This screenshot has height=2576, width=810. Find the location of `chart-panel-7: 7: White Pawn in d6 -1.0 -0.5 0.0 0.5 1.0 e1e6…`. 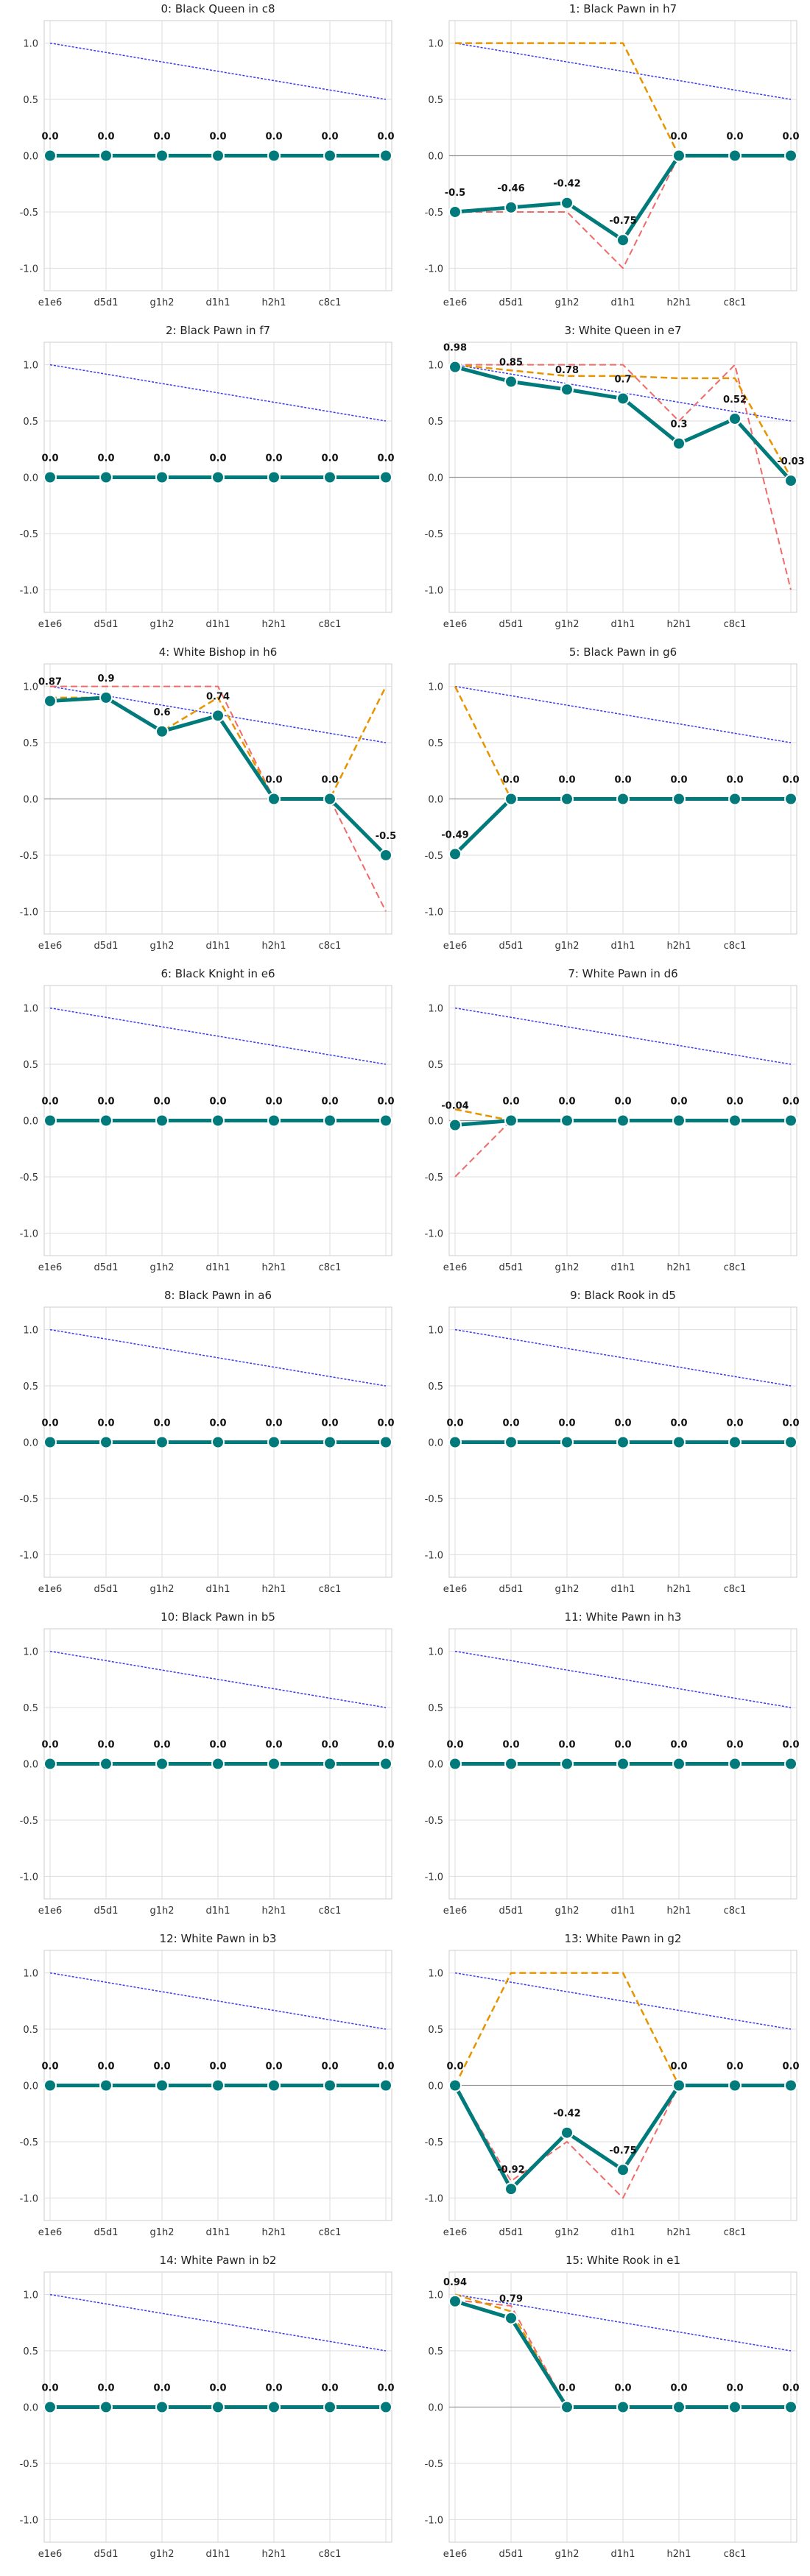

chart-panel-7: 7: White Pawn in d6 -1.0 -0.5 0.0 0.5 1.0 e1e6… is located at coordinates (612, 1120).